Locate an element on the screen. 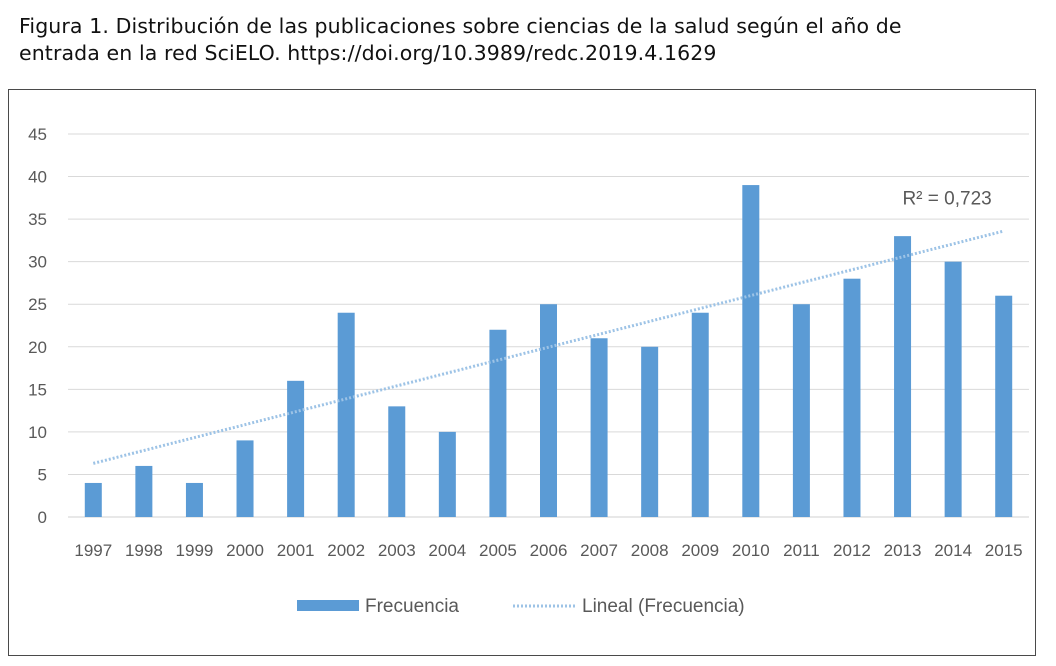  x-tick-label: 2013 is located at coordinates (903, 550).